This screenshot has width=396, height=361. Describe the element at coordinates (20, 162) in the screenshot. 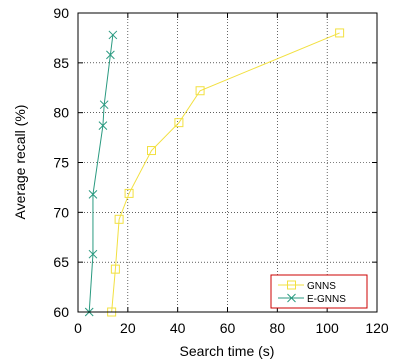

I see `y-axis-title: Average recall (%)` at that location.